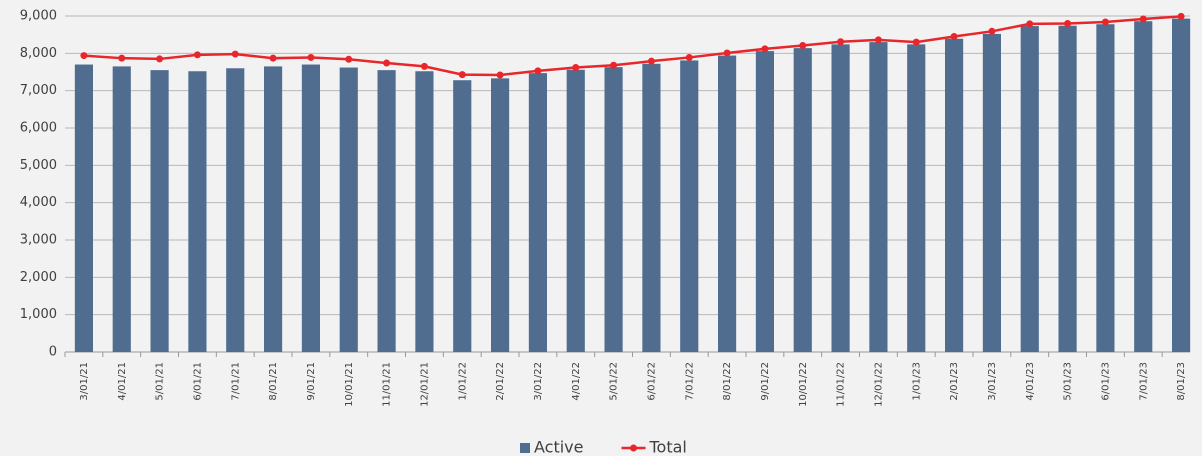  Describe the element at coordinates (559, 447) in the screenshot. I see `legend-label: Active` at that location.